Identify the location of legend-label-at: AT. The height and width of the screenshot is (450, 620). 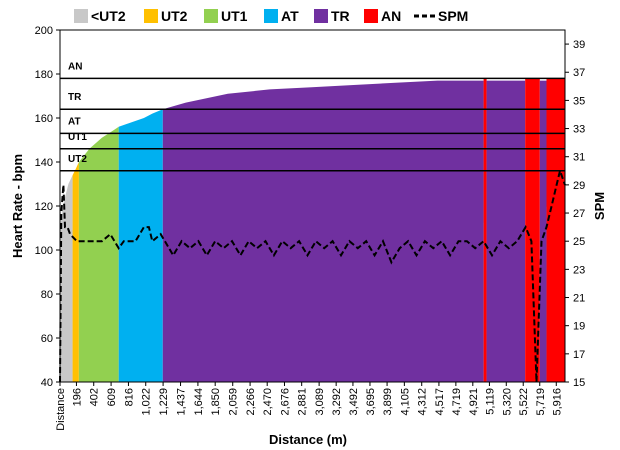
(290, 16).